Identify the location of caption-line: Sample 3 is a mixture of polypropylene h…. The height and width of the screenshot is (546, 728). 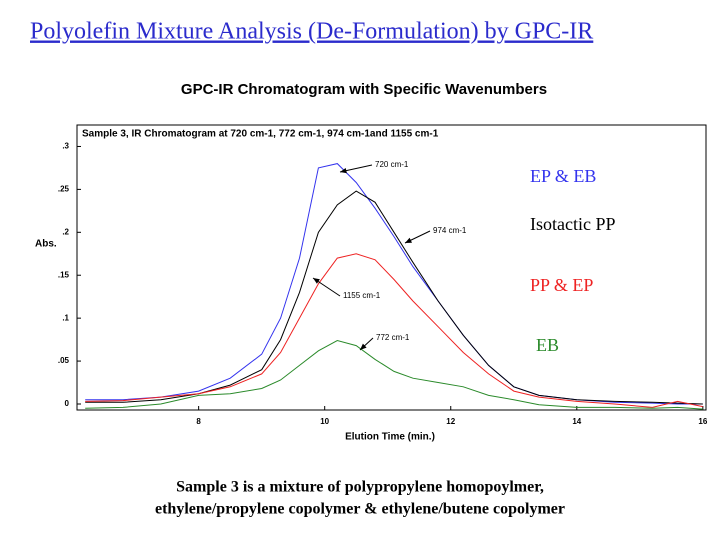
(360, 487).